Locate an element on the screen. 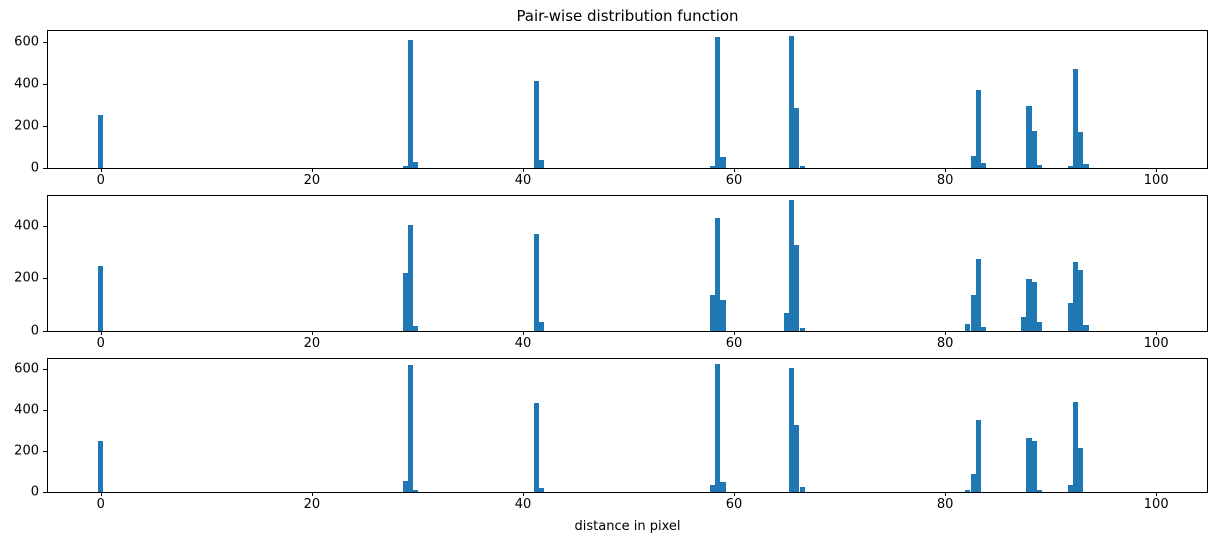 This screenshot has width=1218, height=547. x-tick-label: 40 is located at coordinates (523, 504).